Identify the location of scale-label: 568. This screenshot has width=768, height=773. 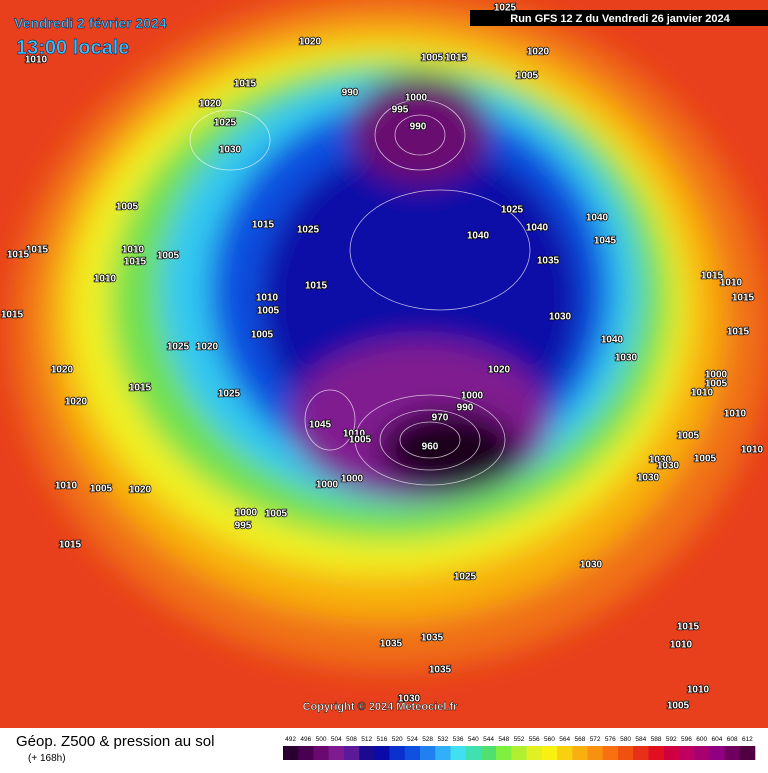
(579, 739).